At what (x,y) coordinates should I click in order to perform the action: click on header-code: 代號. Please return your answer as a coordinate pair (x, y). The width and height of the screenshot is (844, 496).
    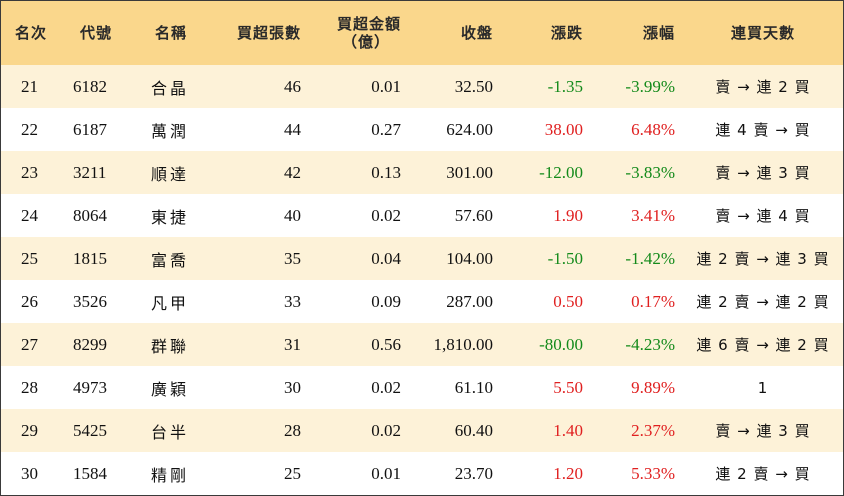
    Looking at the image, I should click on (95, 33).